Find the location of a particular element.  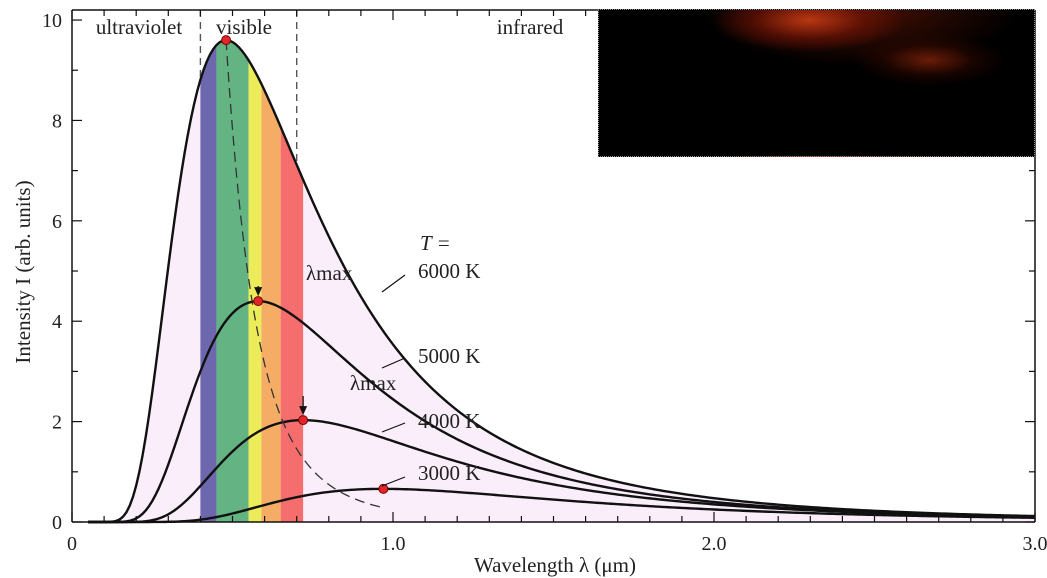

region-label-infrared: infrared is located at coordinates (530, 27).